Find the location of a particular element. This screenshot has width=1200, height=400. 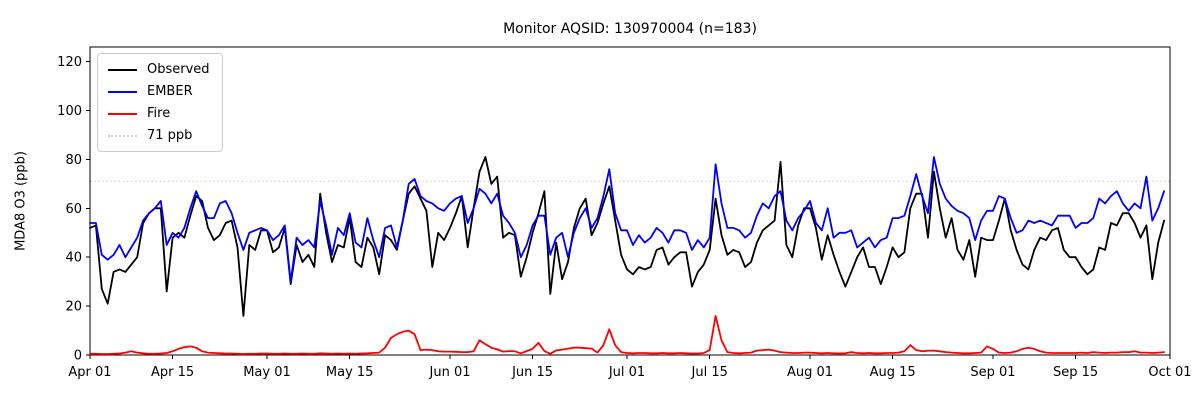

y-tick-label: 80 is located at coordinates (73, 160).